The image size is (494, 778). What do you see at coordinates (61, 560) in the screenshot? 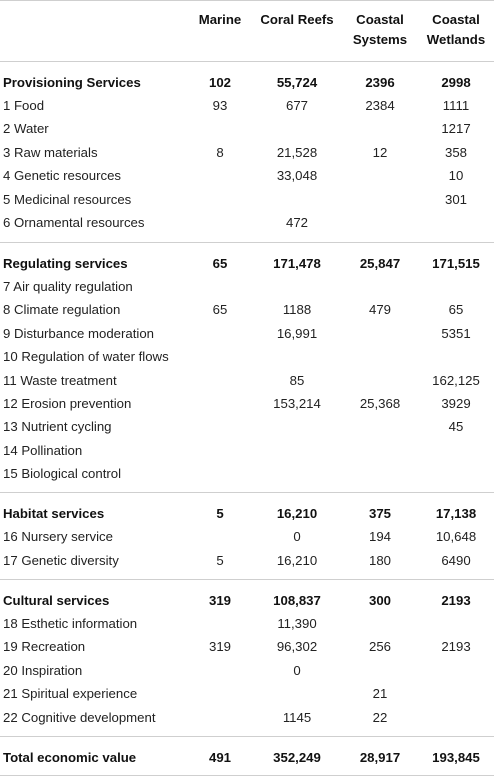
I see `row-label: 17 Genetic diversity` at bounding box center [61, 560].